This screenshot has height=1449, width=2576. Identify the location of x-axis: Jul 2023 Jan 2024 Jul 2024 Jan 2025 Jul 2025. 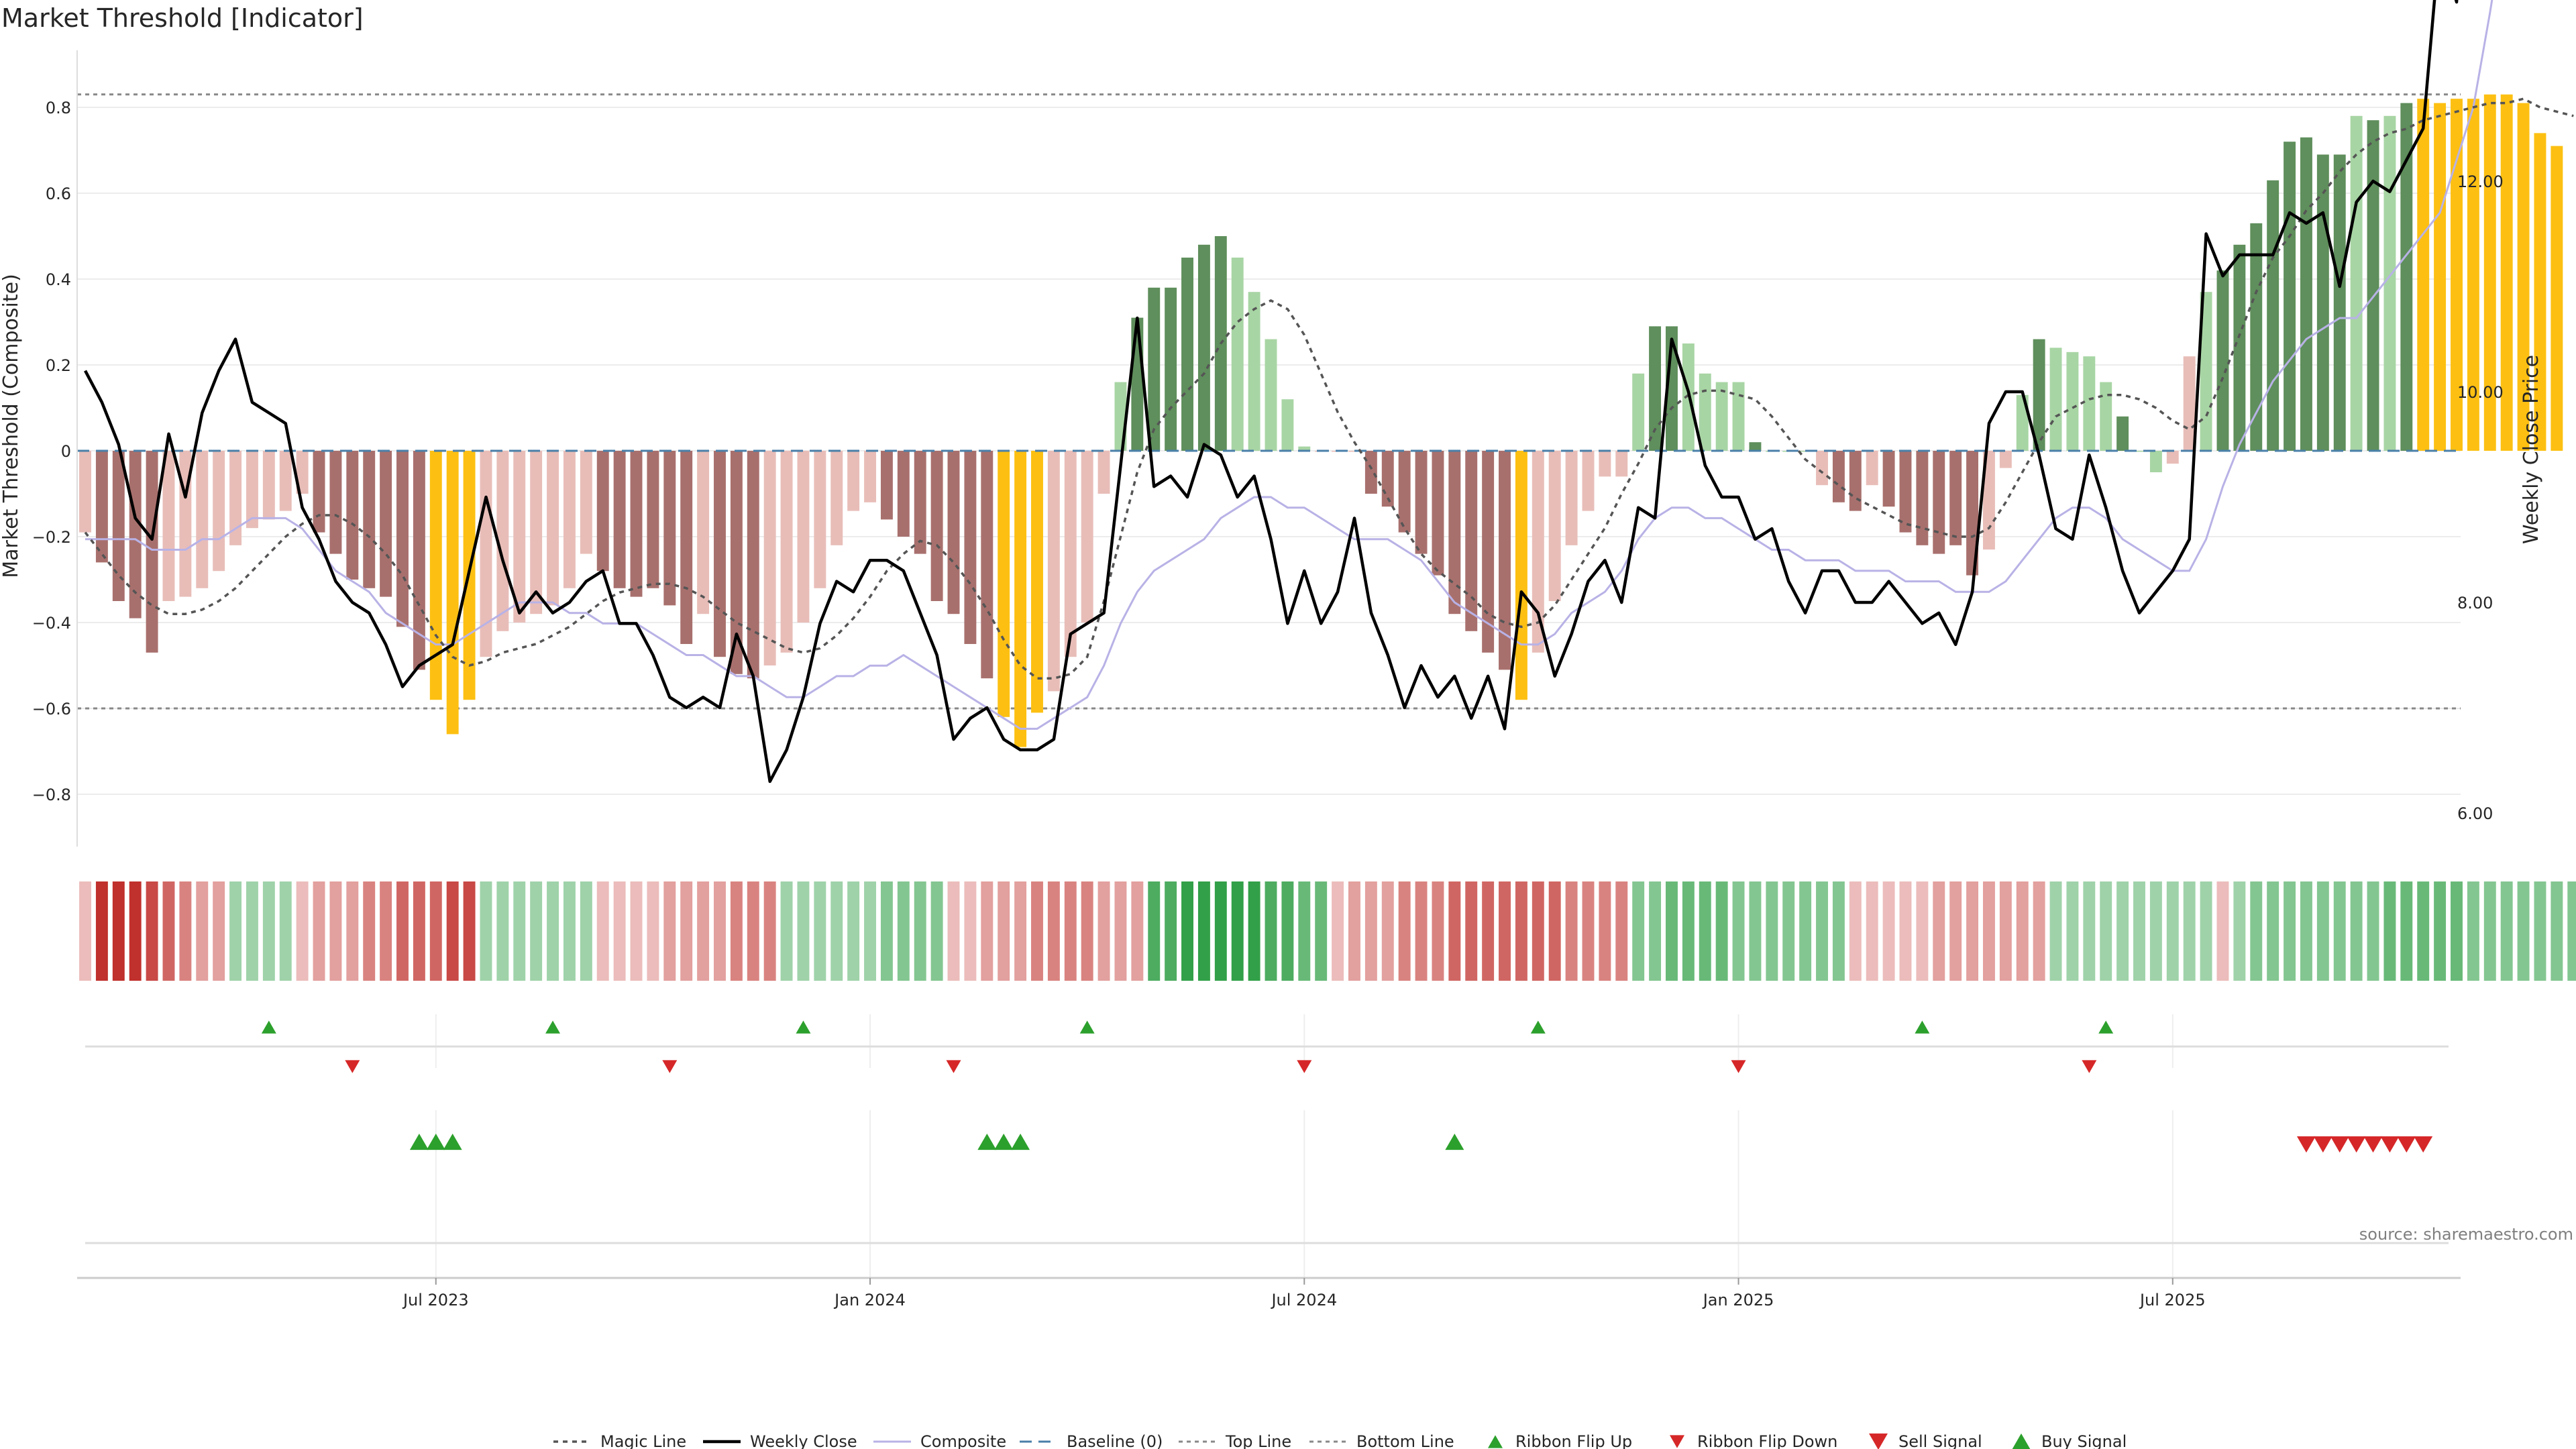
(1269, 1293).